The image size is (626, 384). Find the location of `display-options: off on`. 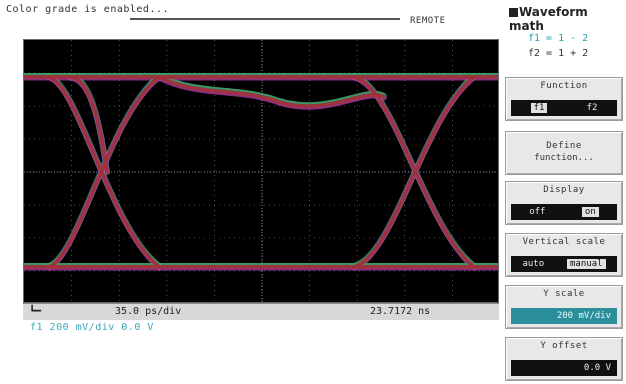

display-options: off on is located at coordinates (564, 212).